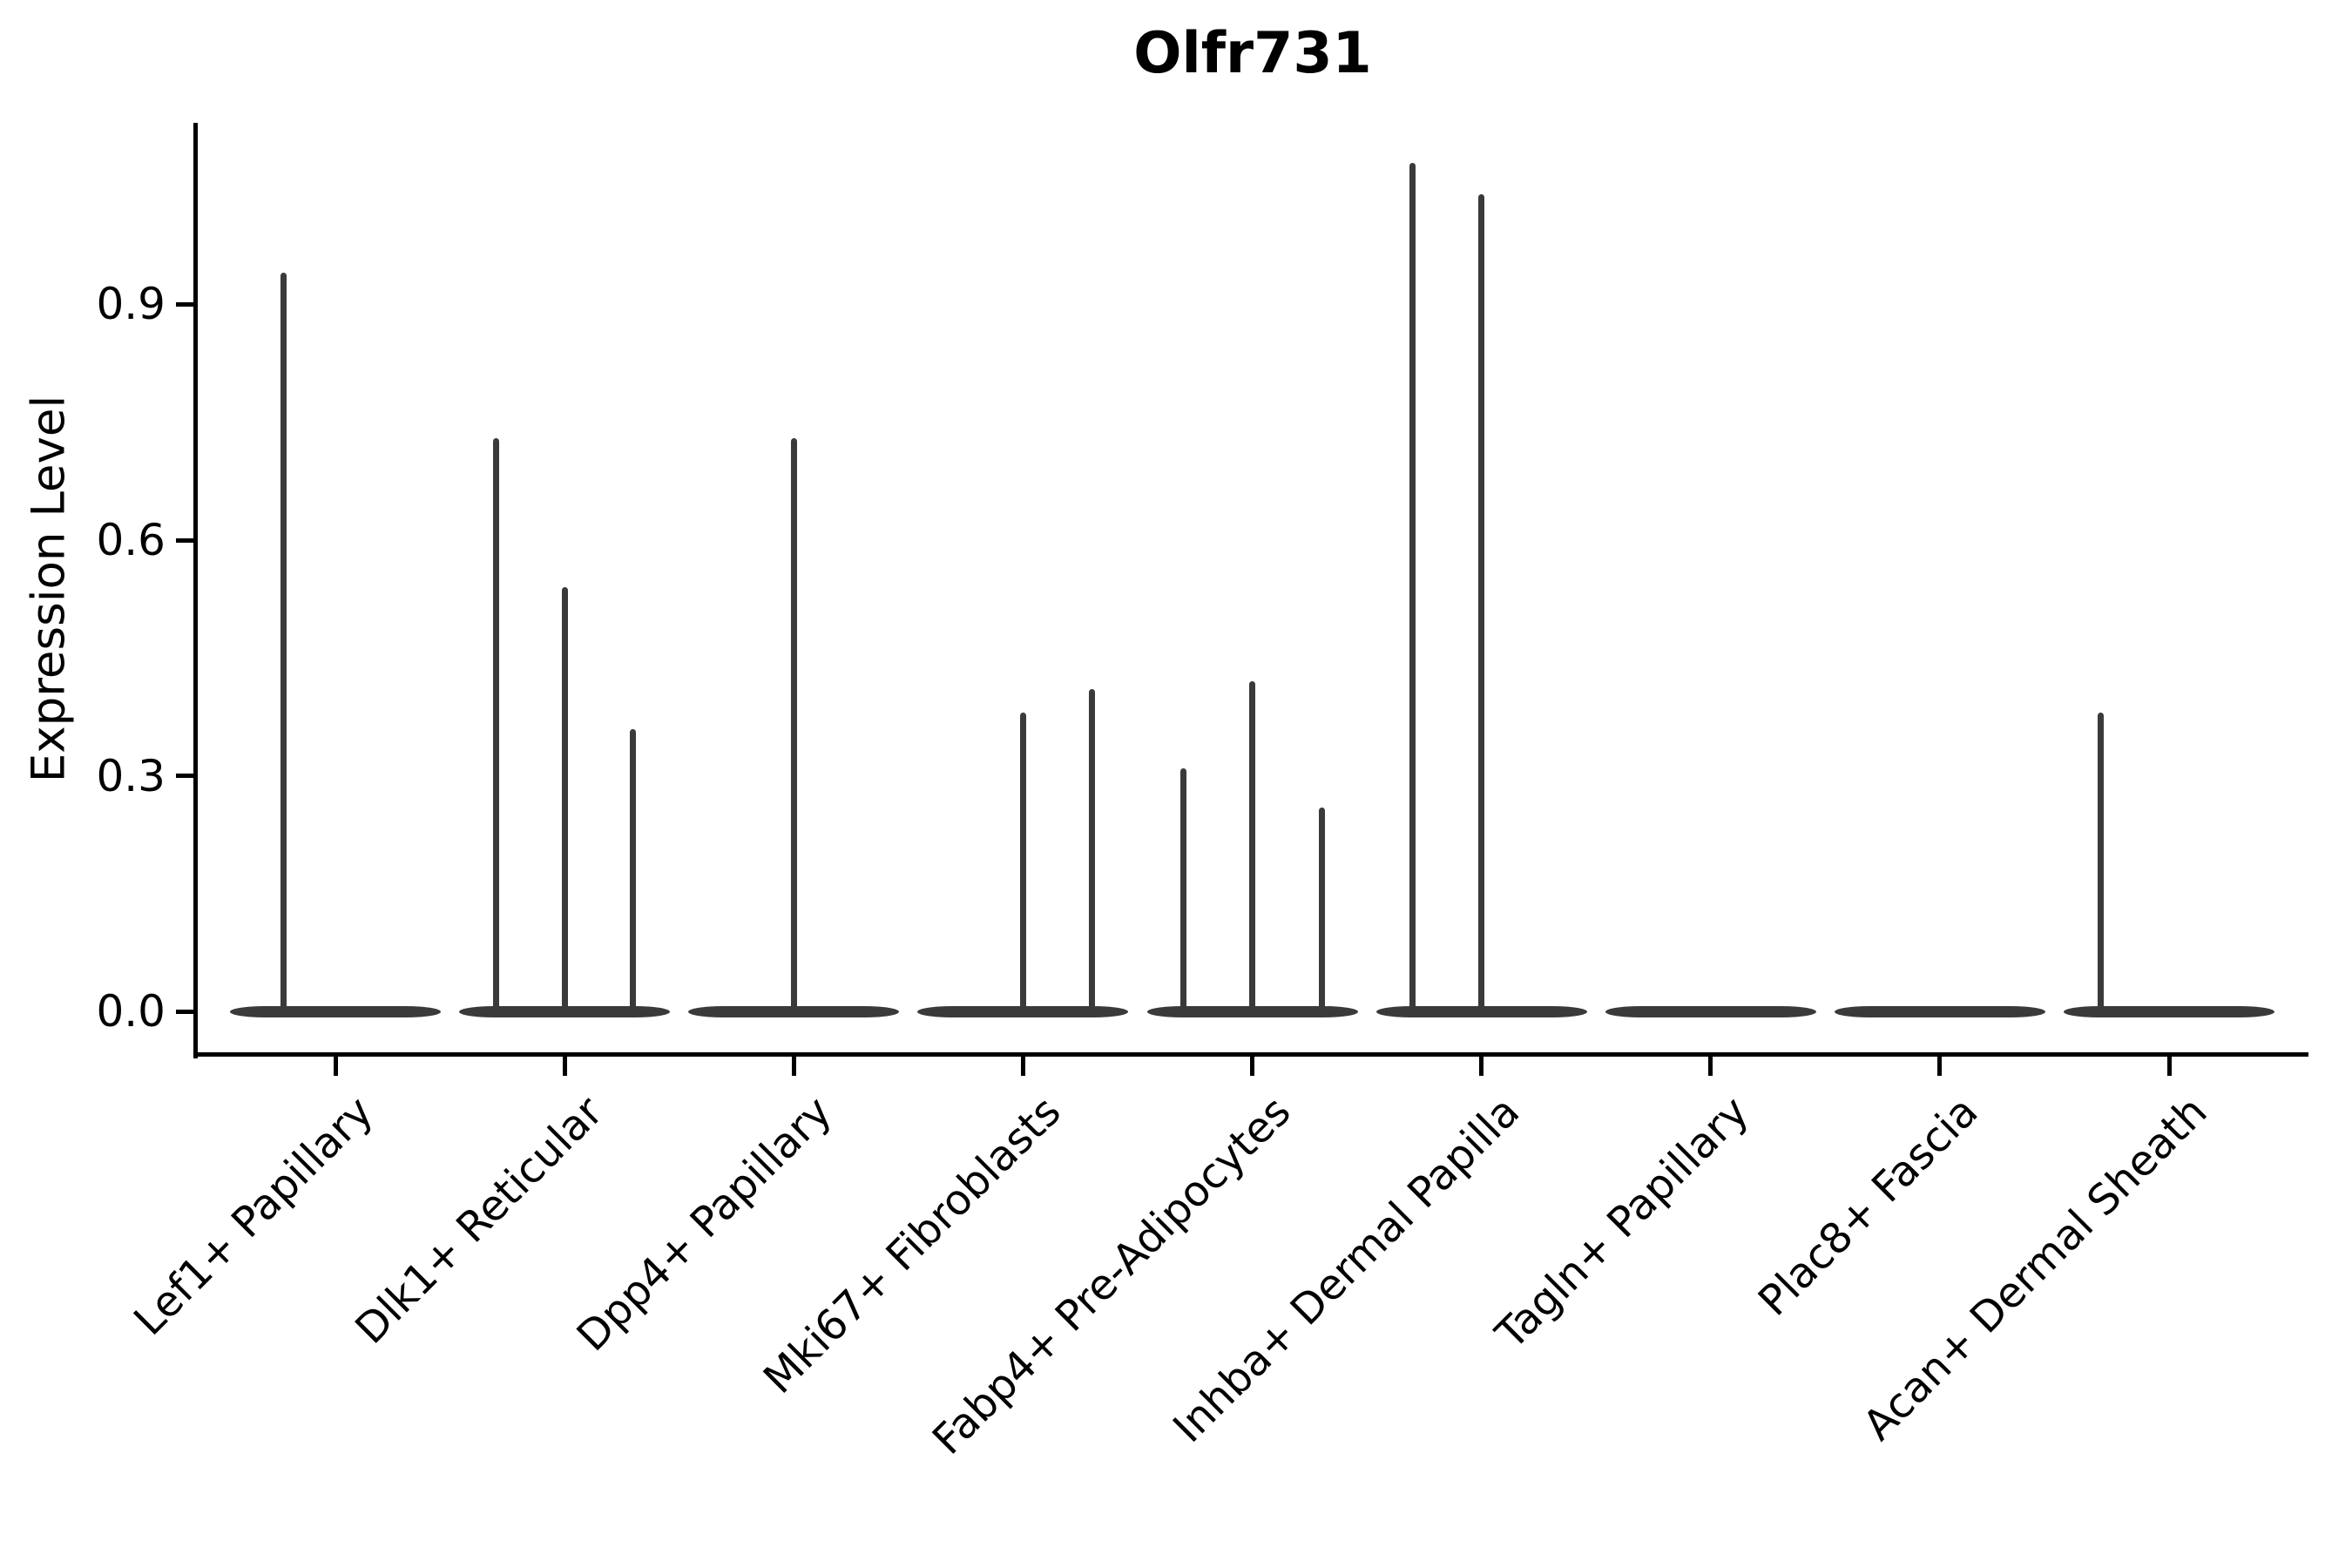 Image resolution: width=2352 pixels, height=1568 pixels. Describe the element at coordinates (131, 540) in the screenshot. I see `y-tick-label: 0.6` at that location.